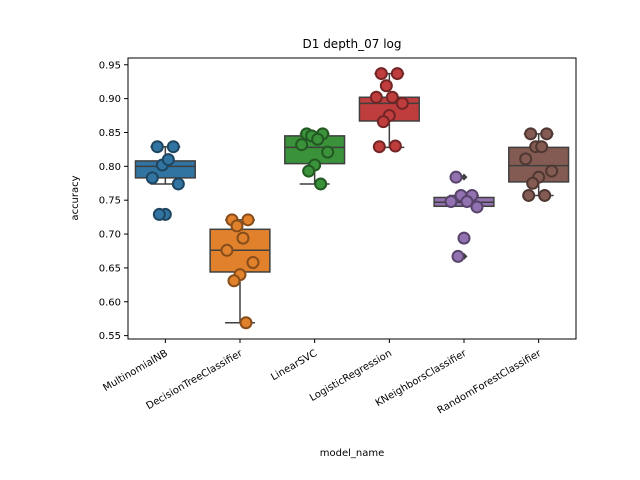  I want to click on y-tick-label: 0.80, so click(110, 167).